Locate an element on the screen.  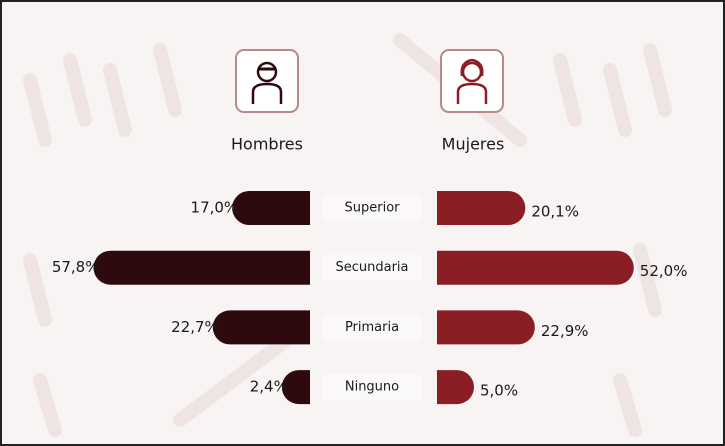
category-label: Ninguno is located at coordinates (372, 387).